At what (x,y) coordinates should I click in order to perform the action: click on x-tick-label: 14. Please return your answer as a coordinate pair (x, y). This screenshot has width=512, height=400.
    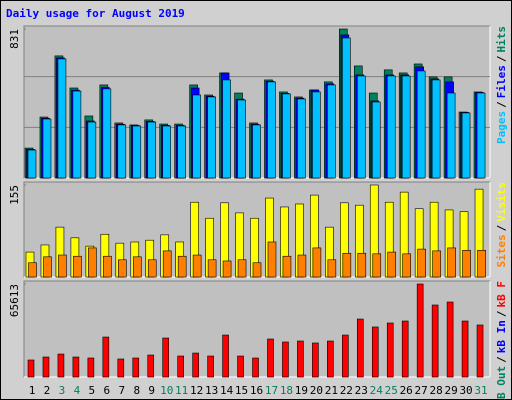
    Looking at the image, I should click on (227, 390).